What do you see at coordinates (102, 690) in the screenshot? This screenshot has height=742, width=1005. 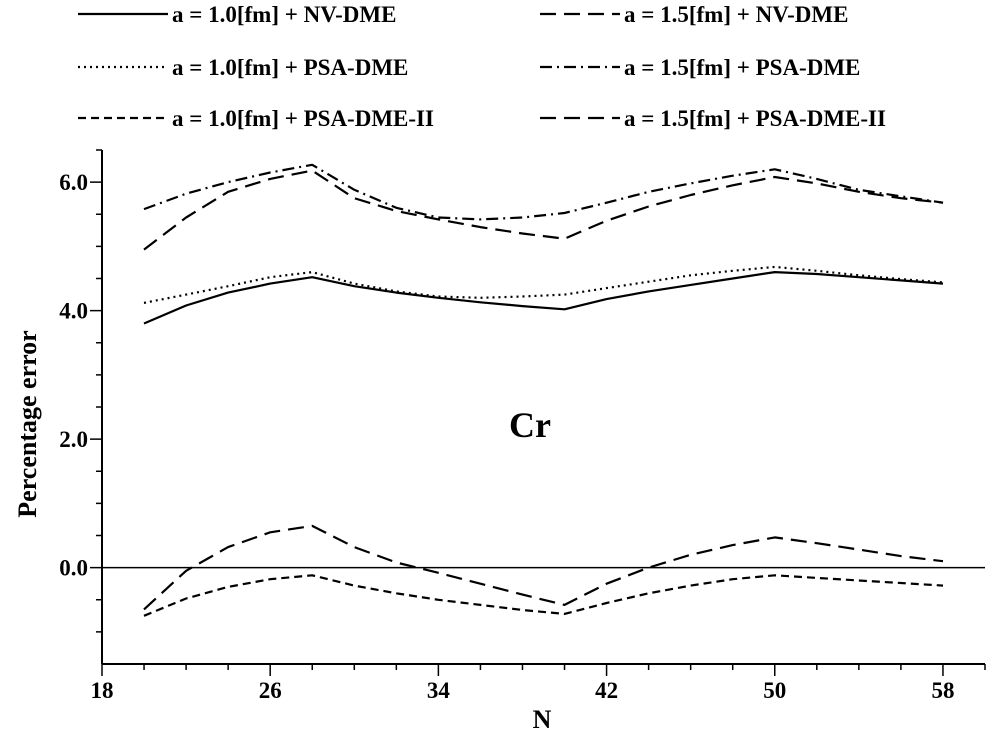 I see `x-tick-label: 18` at bounding box center [102, 690].